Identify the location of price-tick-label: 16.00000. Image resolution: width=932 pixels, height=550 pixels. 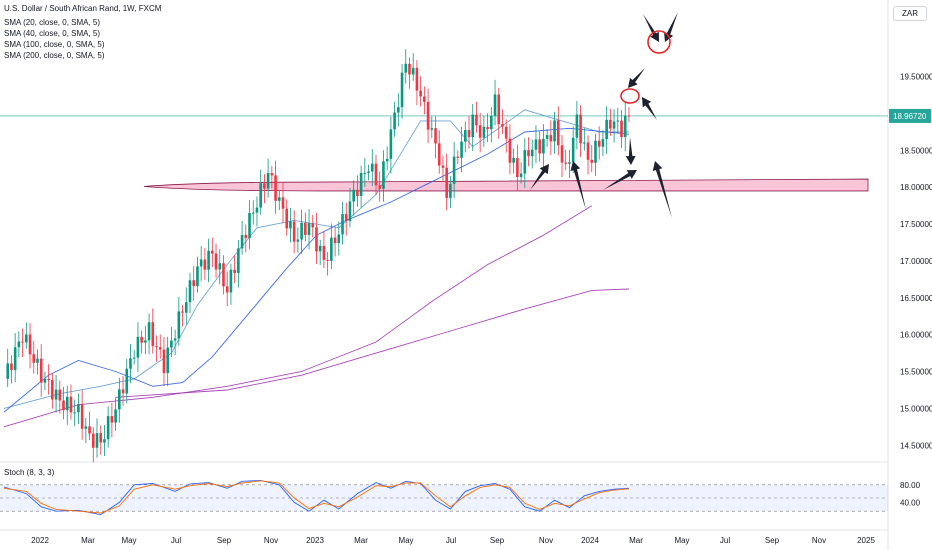
(916, 335).